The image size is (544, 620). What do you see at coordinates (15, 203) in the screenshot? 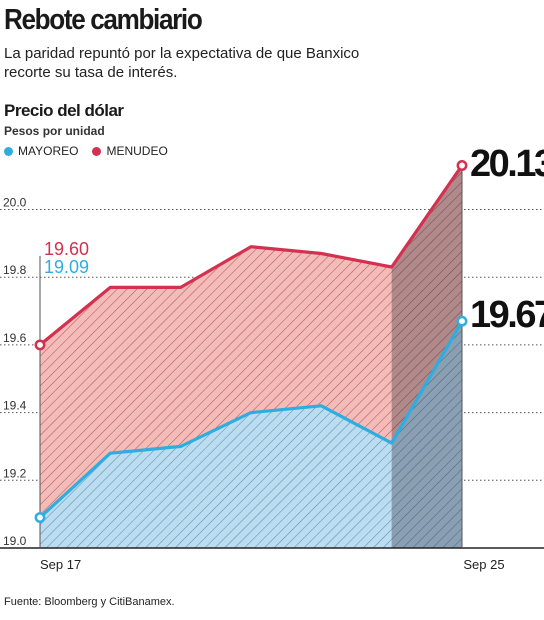
I see `y-tick-label: 20.0` at bounding box center [15, 203].